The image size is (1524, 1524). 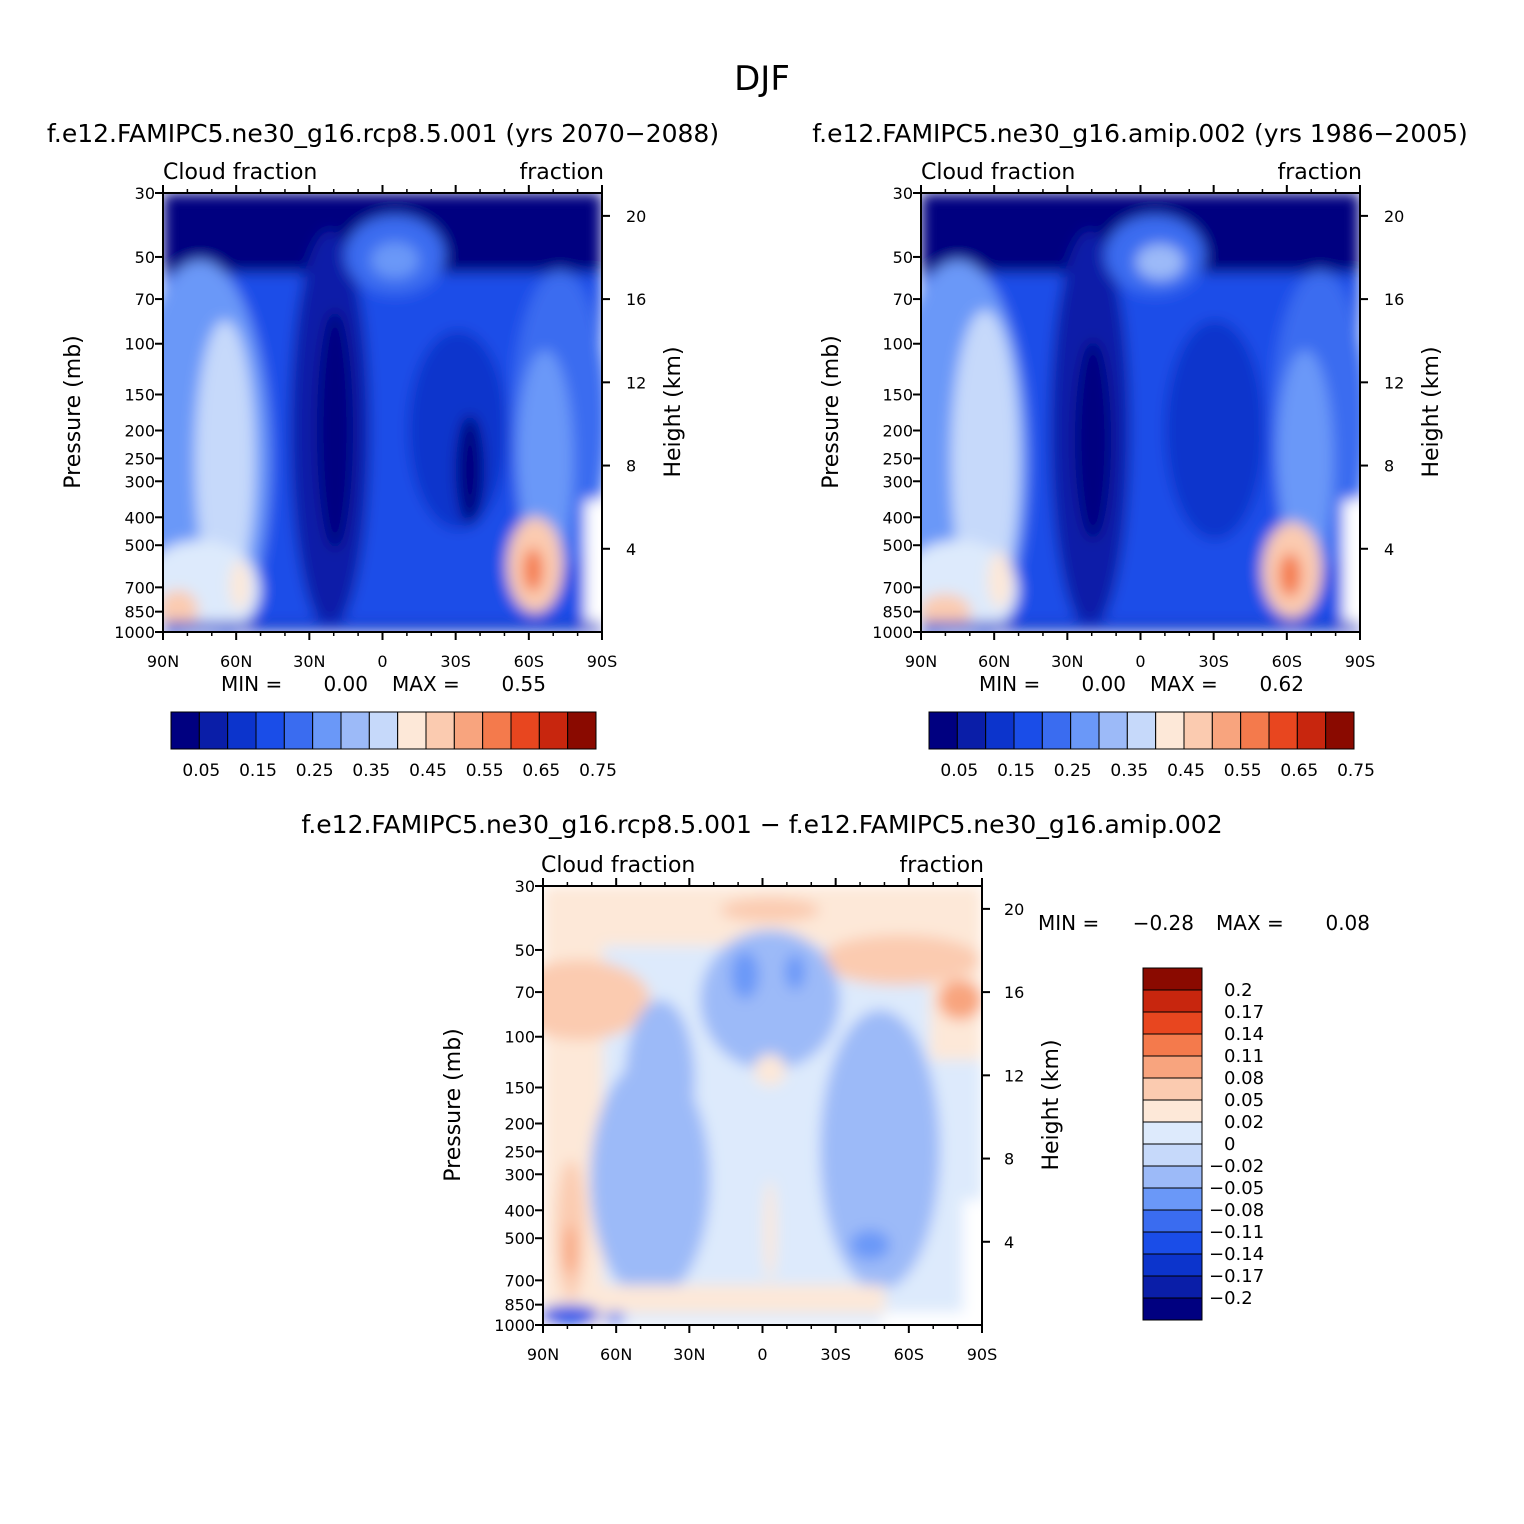 I want to click on colorbar-label: −0.08, so click(x=1236, y=1210).